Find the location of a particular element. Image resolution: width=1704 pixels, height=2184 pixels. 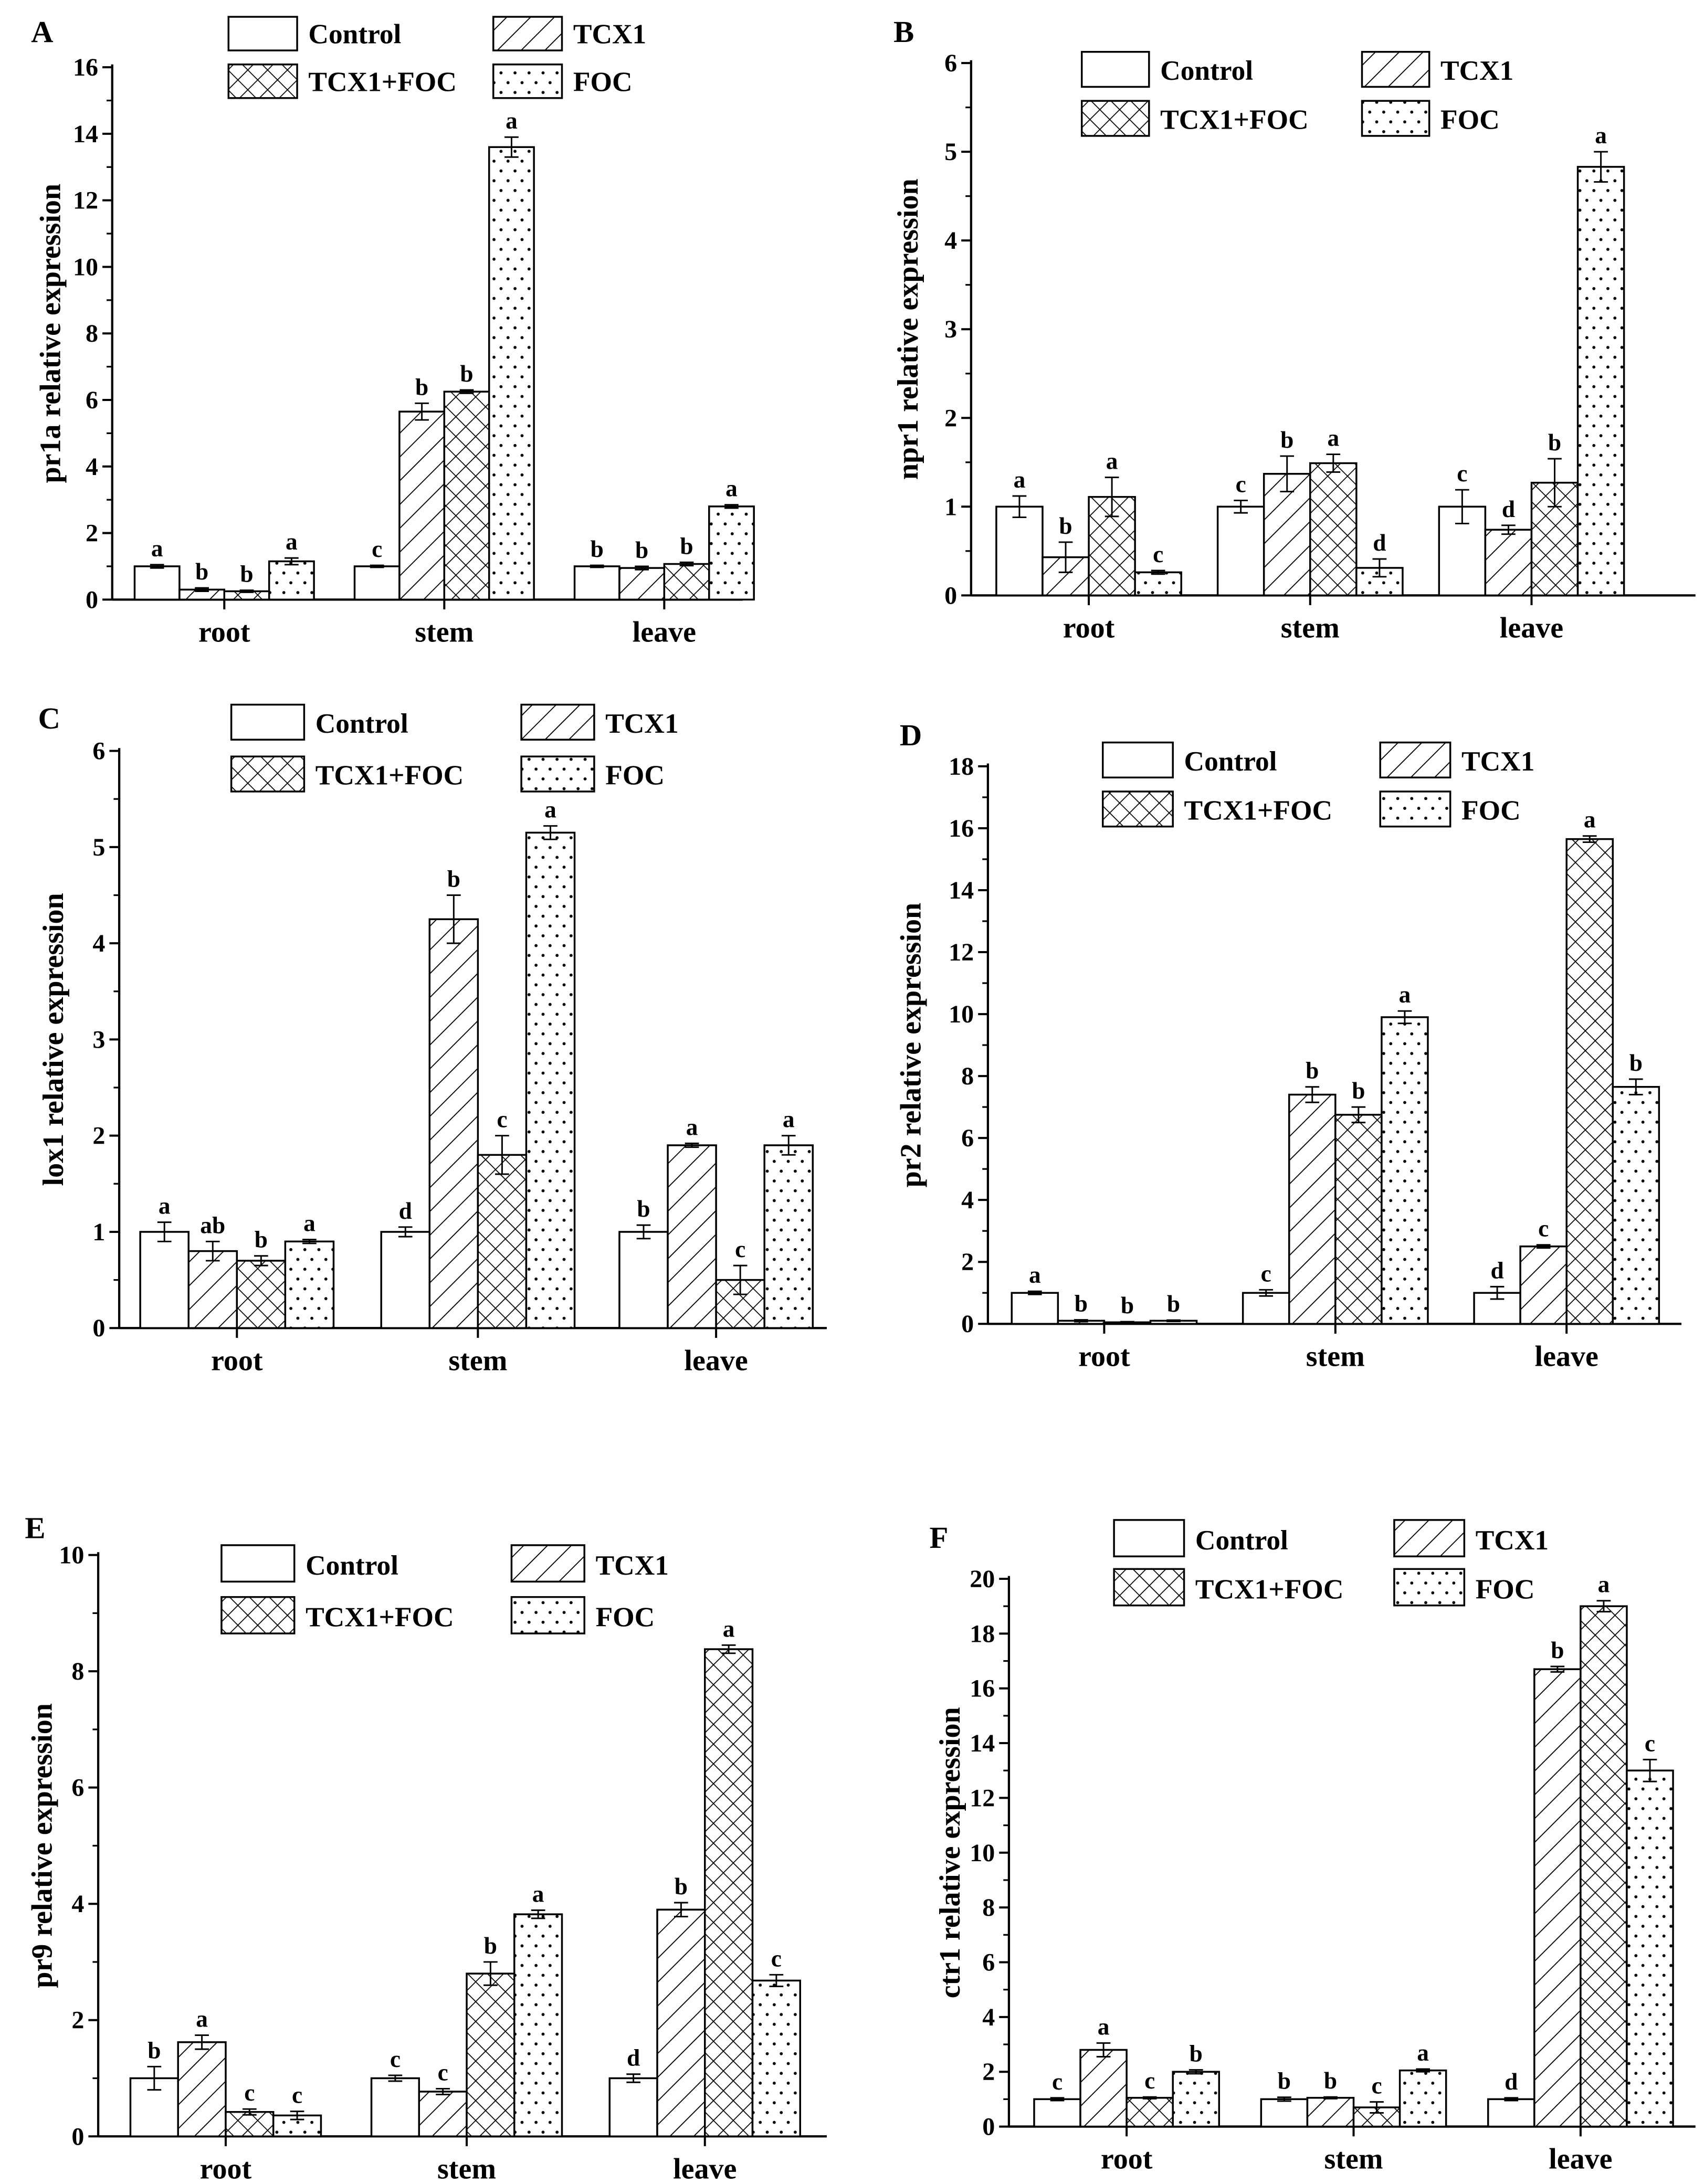

y-tick-label: 10 is located at coordinates (71, 1555).